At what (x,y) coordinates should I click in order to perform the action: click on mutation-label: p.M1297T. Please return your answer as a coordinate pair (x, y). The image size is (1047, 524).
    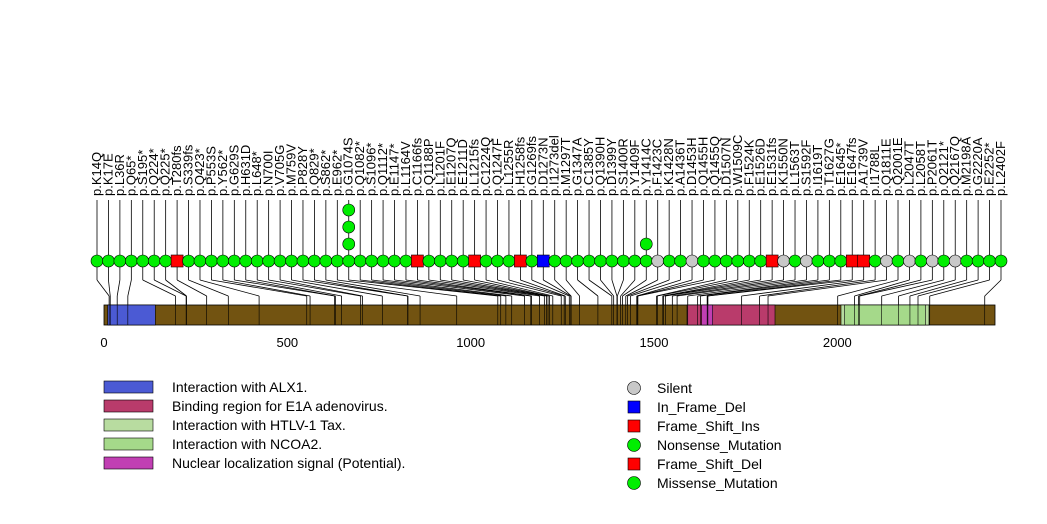
    Looking at the image, I should click on (565, 166).